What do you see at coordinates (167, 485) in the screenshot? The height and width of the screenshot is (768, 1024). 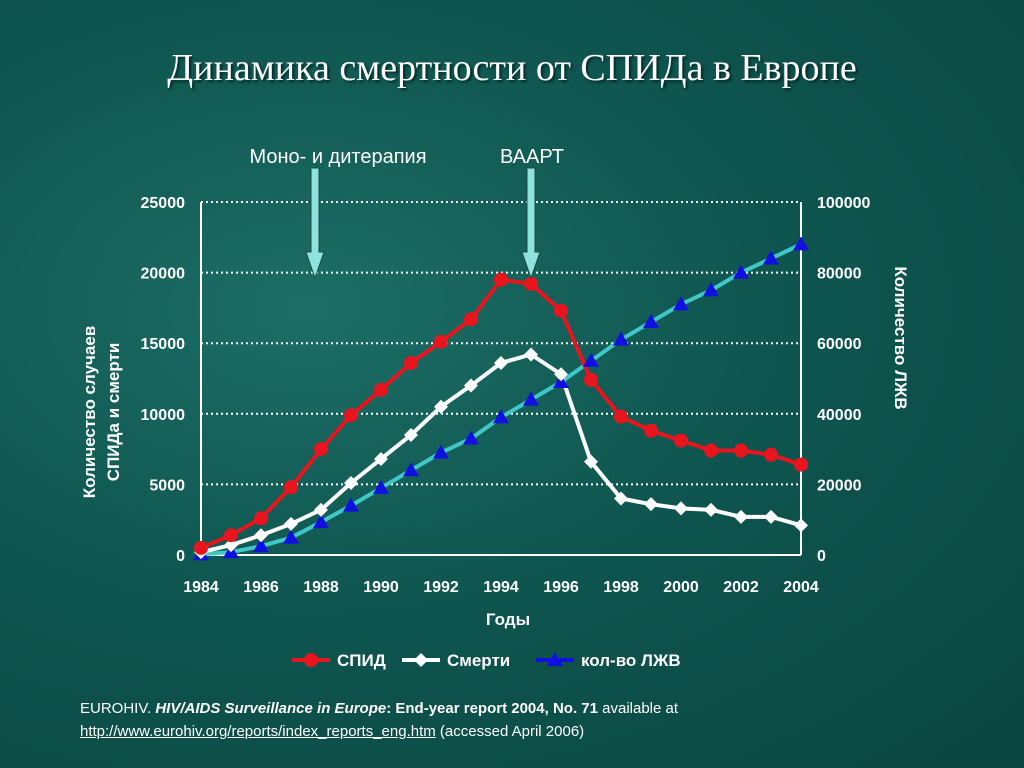 I see `y-tick-label-left: 5000` at bounding box center [167, 485].